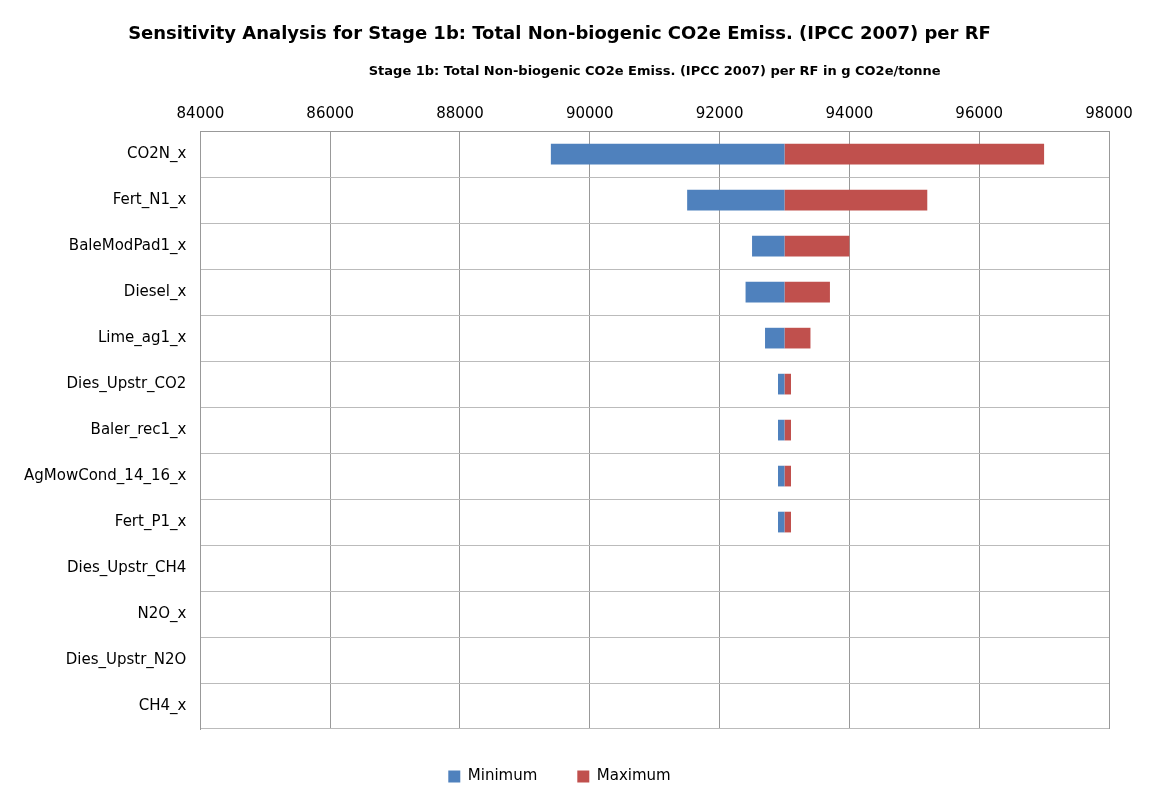 The image size is (1149, 804). Describe the element at coordinates (200, 113) in the screenshot. I see `x-tick-label: 84000` at that location.